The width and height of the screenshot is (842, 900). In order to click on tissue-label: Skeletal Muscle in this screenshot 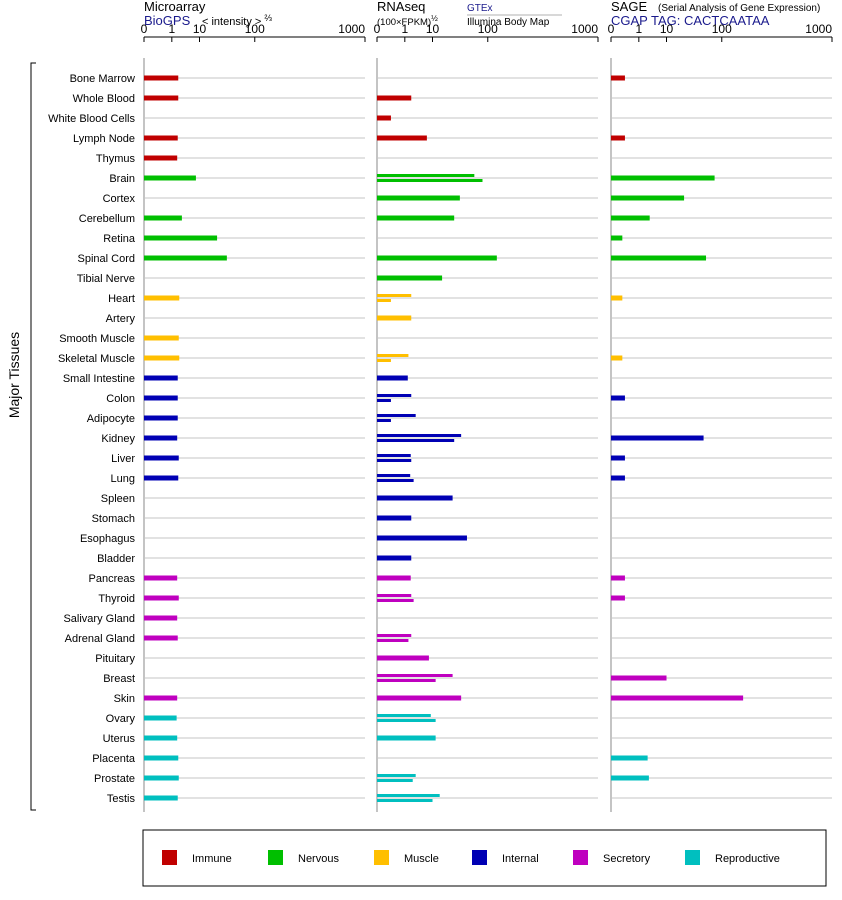, I will do `click(96, 359)`.